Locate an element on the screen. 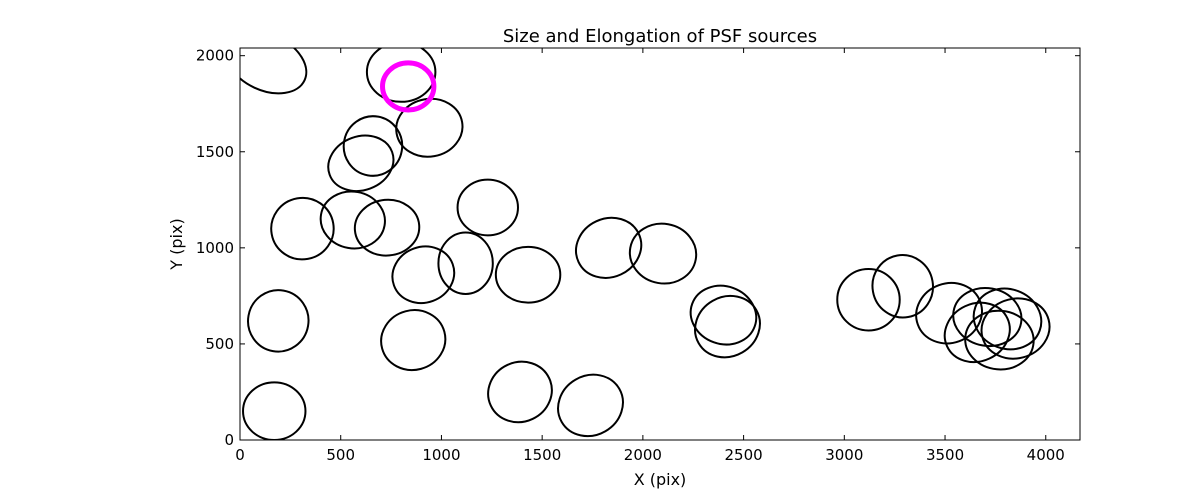 The image size is (1200, 490). highlighted-source-ellipse is located at coordinates (408, 86).